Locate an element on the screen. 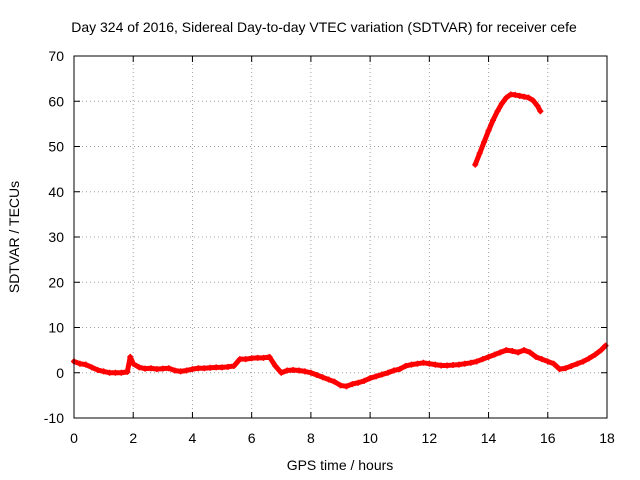 Image resolution: width=640 pixels, height=480 pixels. y-tick-label: 40 is located at coordinates (56, 192).